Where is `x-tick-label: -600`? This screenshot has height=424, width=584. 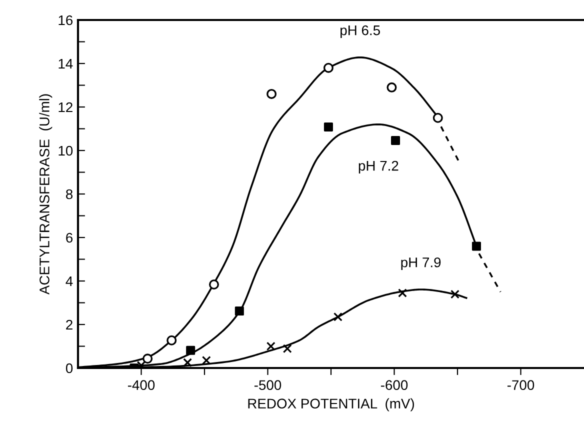
x-tick-label: -600 is located at coordinates (394, 385).